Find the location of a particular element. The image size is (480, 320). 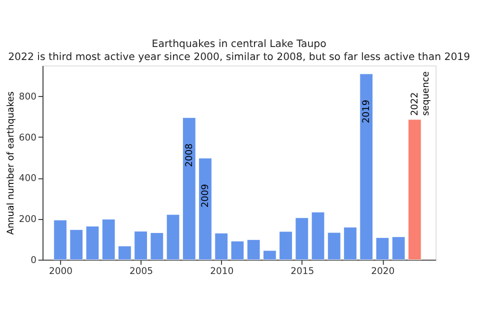

x-tick-label: 2015 is located at coordinates (302, 272).